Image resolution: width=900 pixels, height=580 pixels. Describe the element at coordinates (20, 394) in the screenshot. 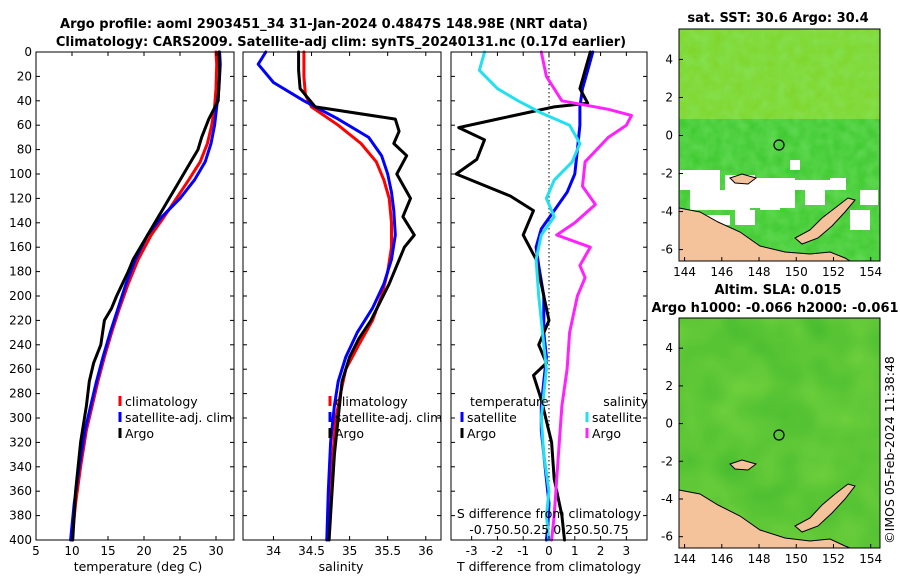

I see `depth-tick-label: 280` at that location.